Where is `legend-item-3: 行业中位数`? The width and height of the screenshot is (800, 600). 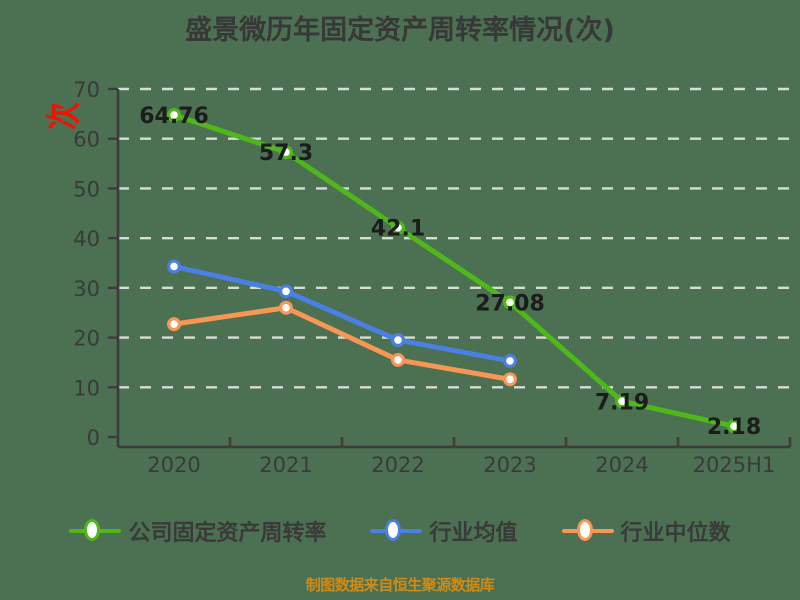
legend-item-3: 行业中位数 is located at coordinates (646, 531).